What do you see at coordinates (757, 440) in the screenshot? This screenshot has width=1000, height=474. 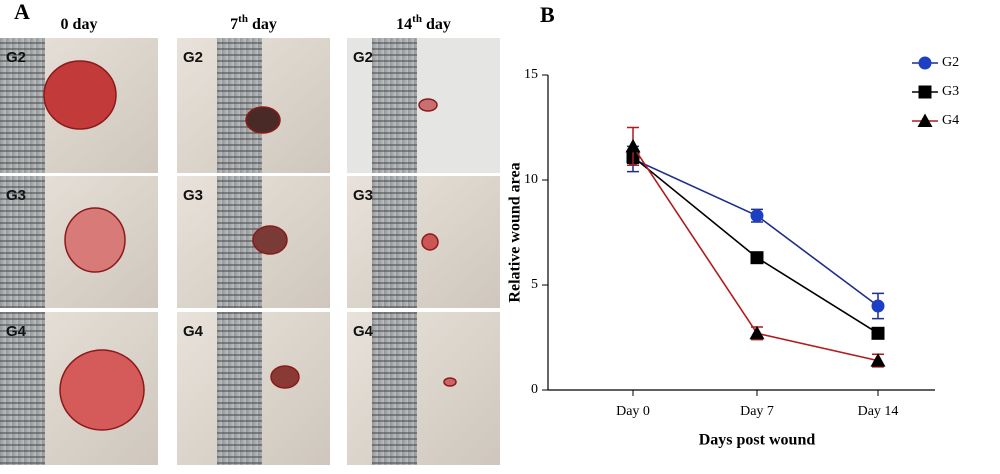 I see `x-axis-label: Days post wound` at bounding box center [757, 440].